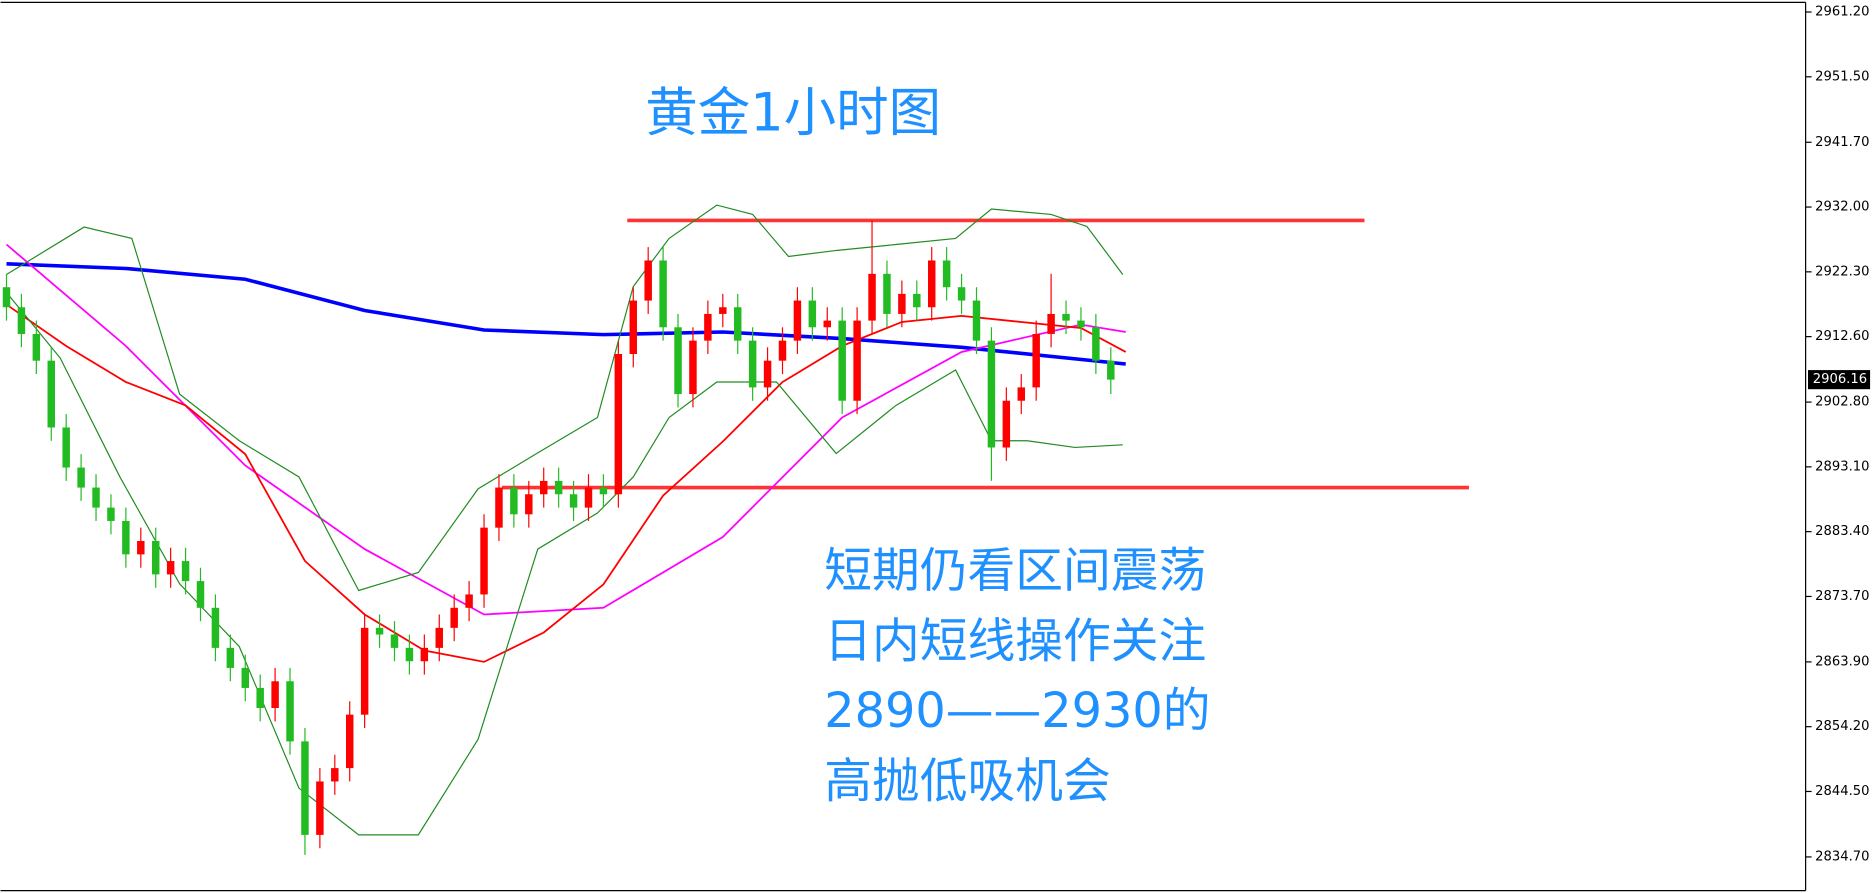 The width and height of the screenshot is (1873, 893). What do you see at coordinates (967, 781) in the screenshot?
I see `annotation: 高抛低吸机会` at bounding box center [967, 781].